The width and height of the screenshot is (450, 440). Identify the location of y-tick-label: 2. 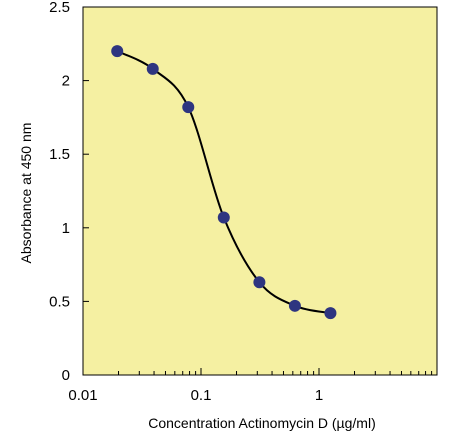
(66, 81).